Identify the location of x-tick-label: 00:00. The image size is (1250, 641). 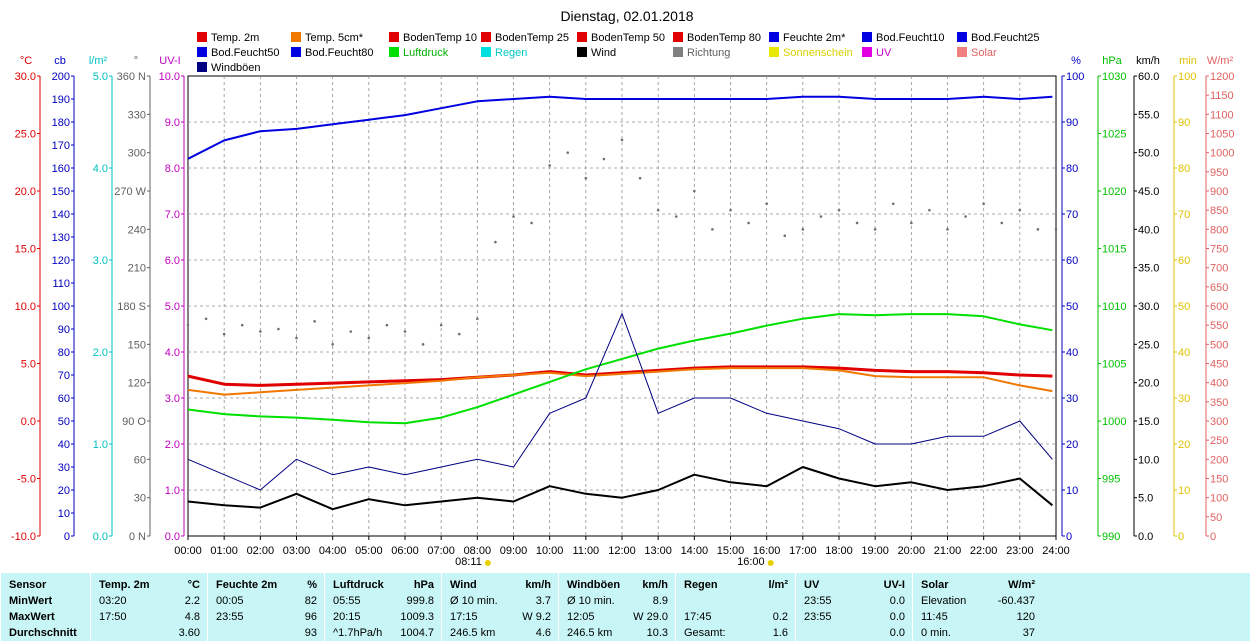
(188, 551).